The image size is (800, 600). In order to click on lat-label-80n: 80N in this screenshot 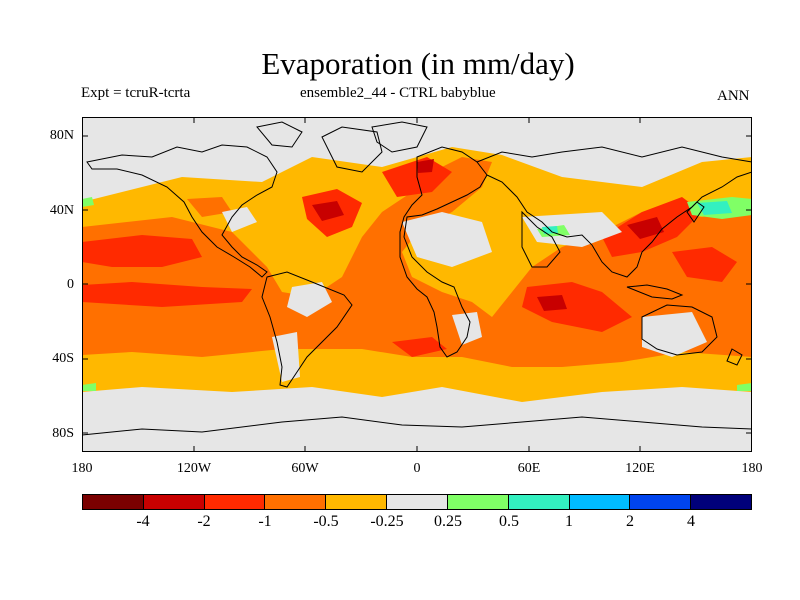, I will do `click(61, 135)`.